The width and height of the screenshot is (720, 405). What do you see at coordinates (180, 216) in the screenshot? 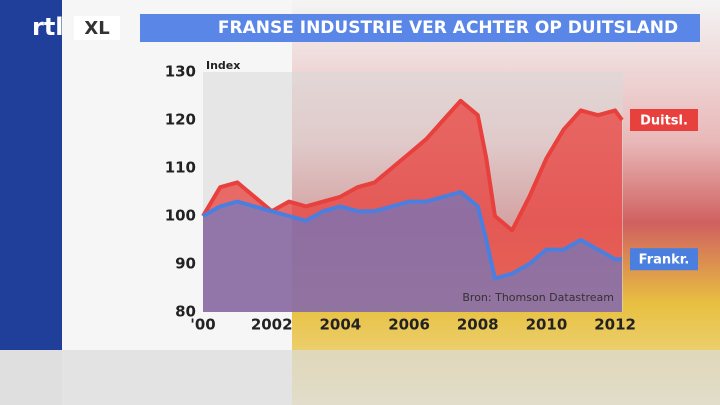
I see `y-tick-label: 100` at bounding box center [180, 216].